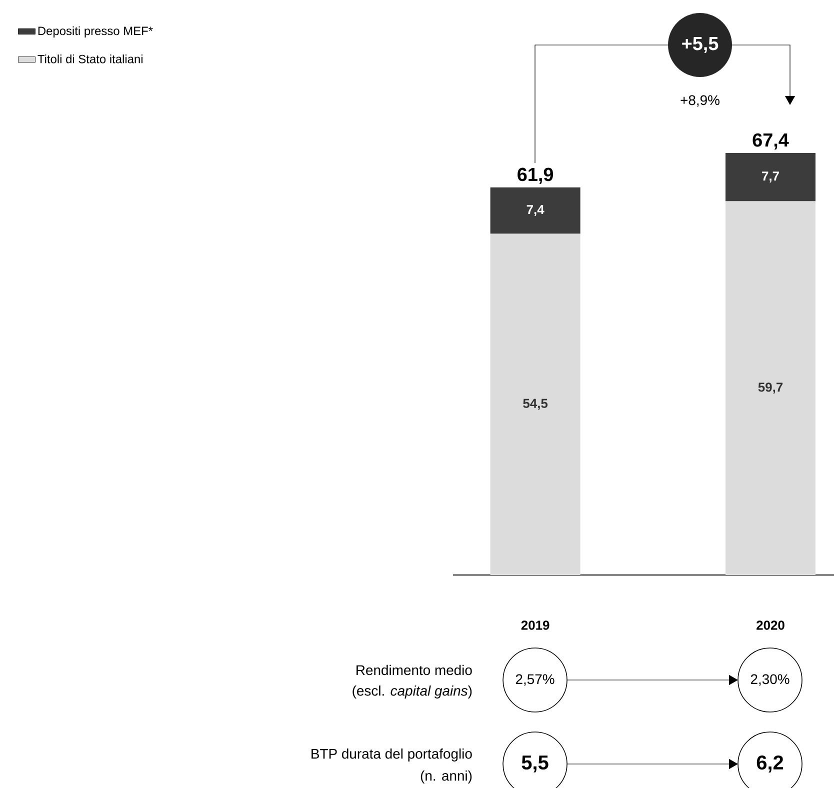 The image size is (834, 788). I want to click on legend-label: Titoli di Stato italiani, so click(90, 59).